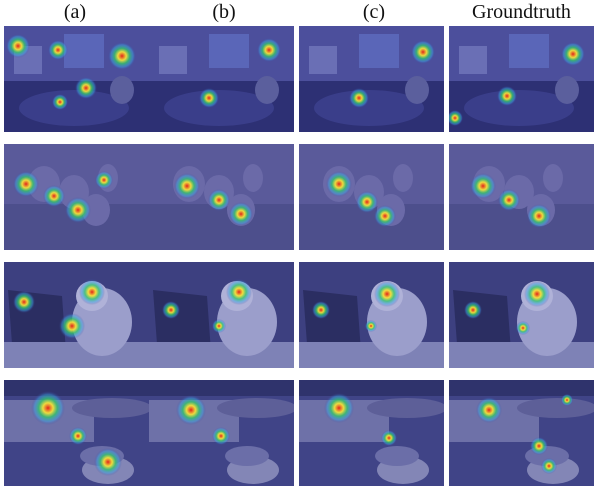 This screenshot has width=594, height=490. Describe the element at coordinates (521, 12) in the screenshot. I see `header-col-groundtruth: Groundtruth` at that location.